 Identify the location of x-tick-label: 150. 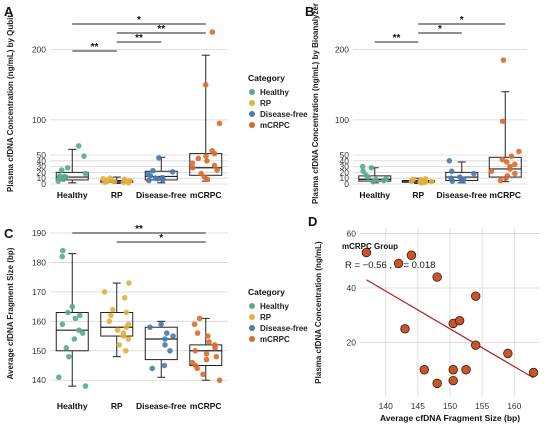
(450, 406).